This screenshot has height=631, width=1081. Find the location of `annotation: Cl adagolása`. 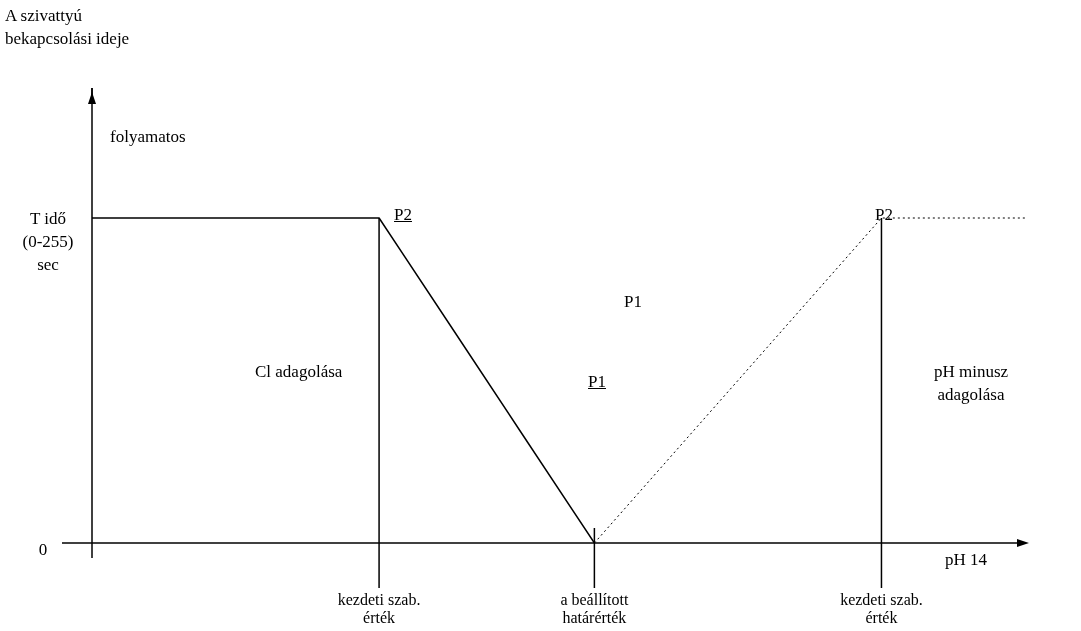

annotation: Cl adagolása is located at coordinates (299, 372).